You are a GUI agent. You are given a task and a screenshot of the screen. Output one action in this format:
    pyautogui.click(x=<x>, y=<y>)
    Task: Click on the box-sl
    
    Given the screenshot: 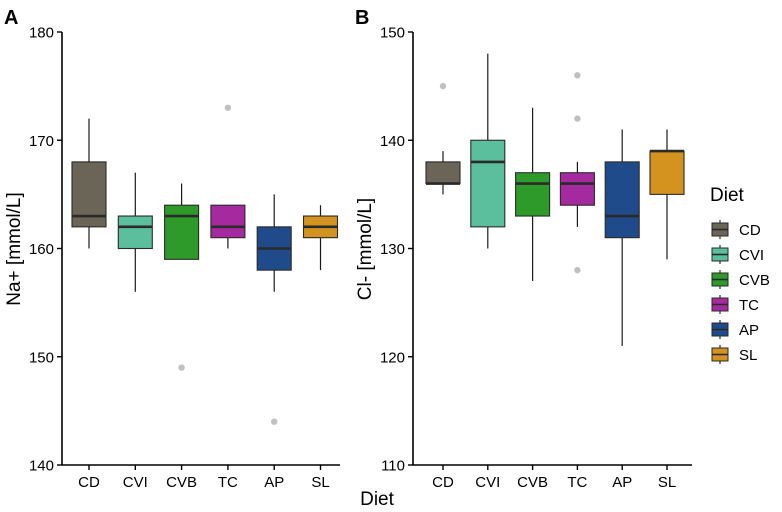 What is the action you would take?
    pyautogui.click(x=667, y=172)
    